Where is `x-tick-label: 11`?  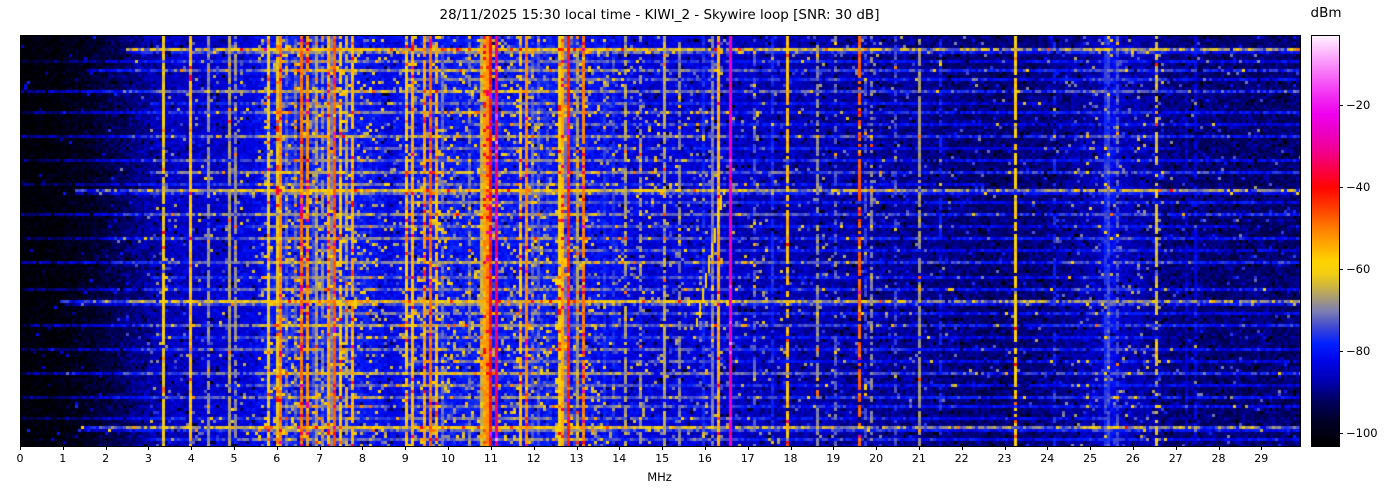
x-tick-label: 11 is located at coordinates (490, 458).